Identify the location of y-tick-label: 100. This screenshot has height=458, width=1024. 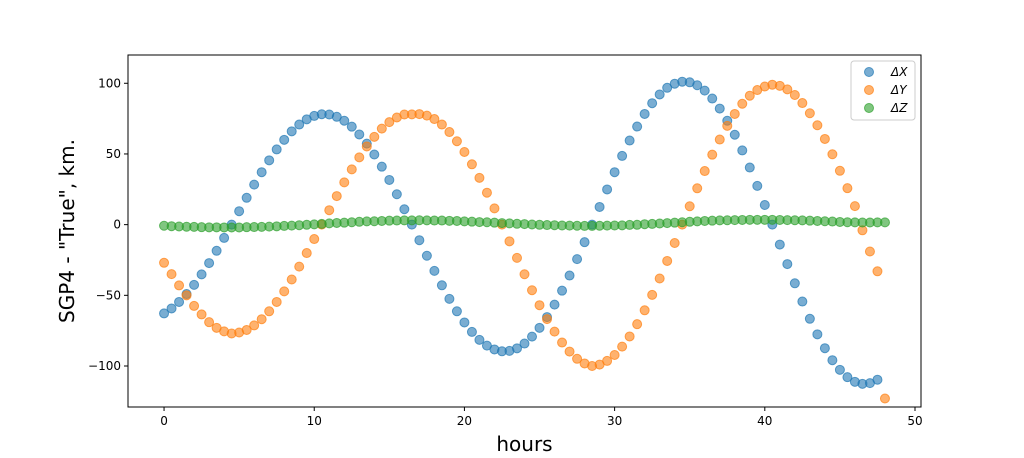
(109, 83).